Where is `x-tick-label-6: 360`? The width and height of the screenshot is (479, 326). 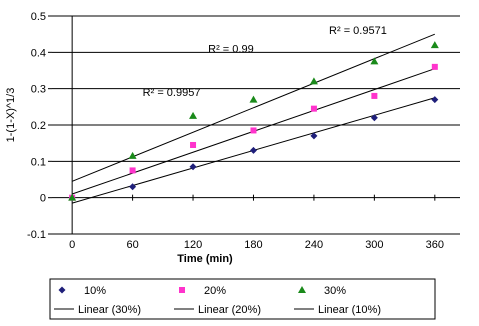
x-tick-label-6: 360 is located at coordinates (435, 245).